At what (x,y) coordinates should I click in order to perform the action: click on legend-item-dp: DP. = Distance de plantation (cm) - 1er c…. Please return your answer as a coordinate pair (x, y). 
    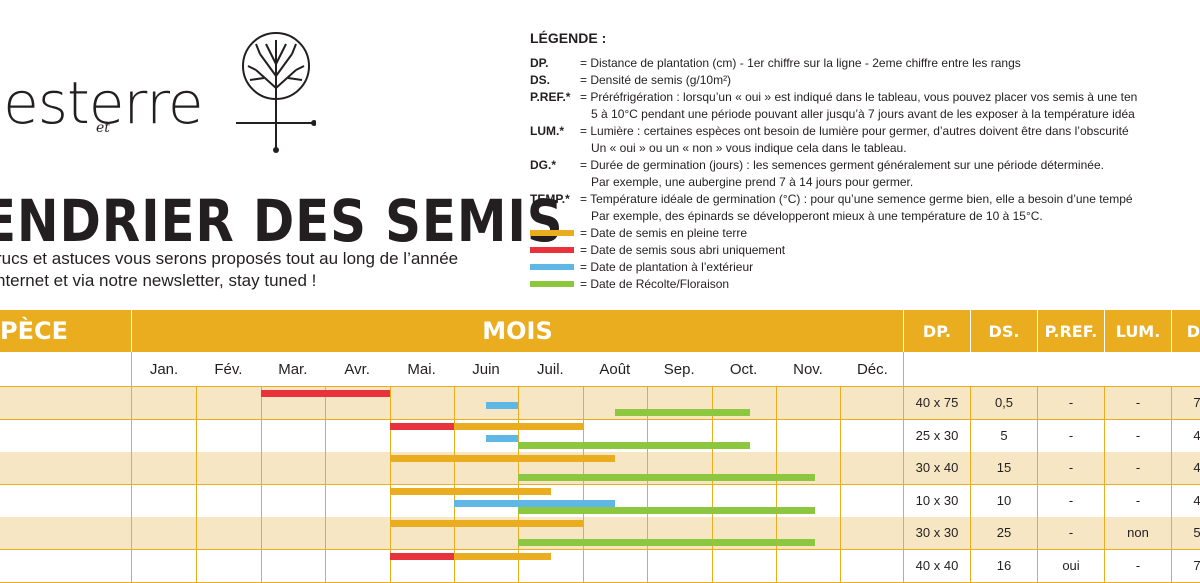
    Looking at the image, I should click on (865, 63).